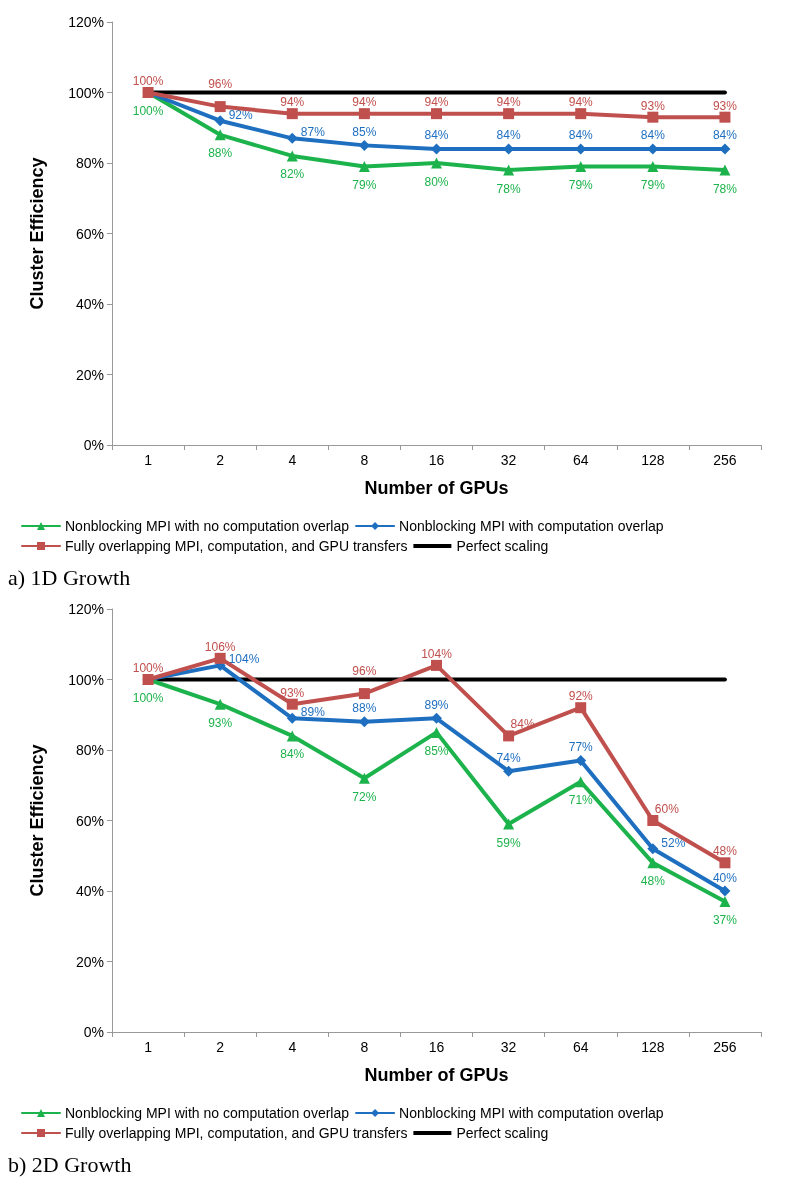 This screenshot has height=1190, width=787. I want to click on data-label: 37%, so click(725, 920).